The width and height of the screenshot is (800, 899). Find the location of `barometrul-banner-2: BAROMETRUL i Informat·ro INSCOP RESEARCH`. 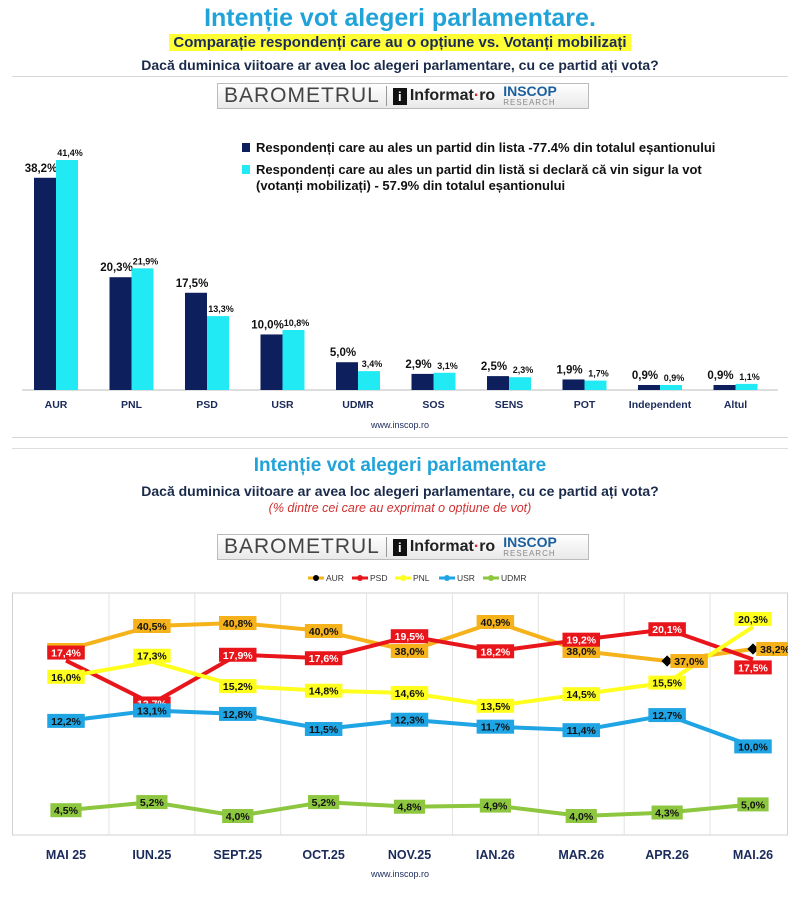

barometrul-banner-2: BAROMETRUL i Informat·ro INSCOP RESEARCH is located at coordinates (403, 547).